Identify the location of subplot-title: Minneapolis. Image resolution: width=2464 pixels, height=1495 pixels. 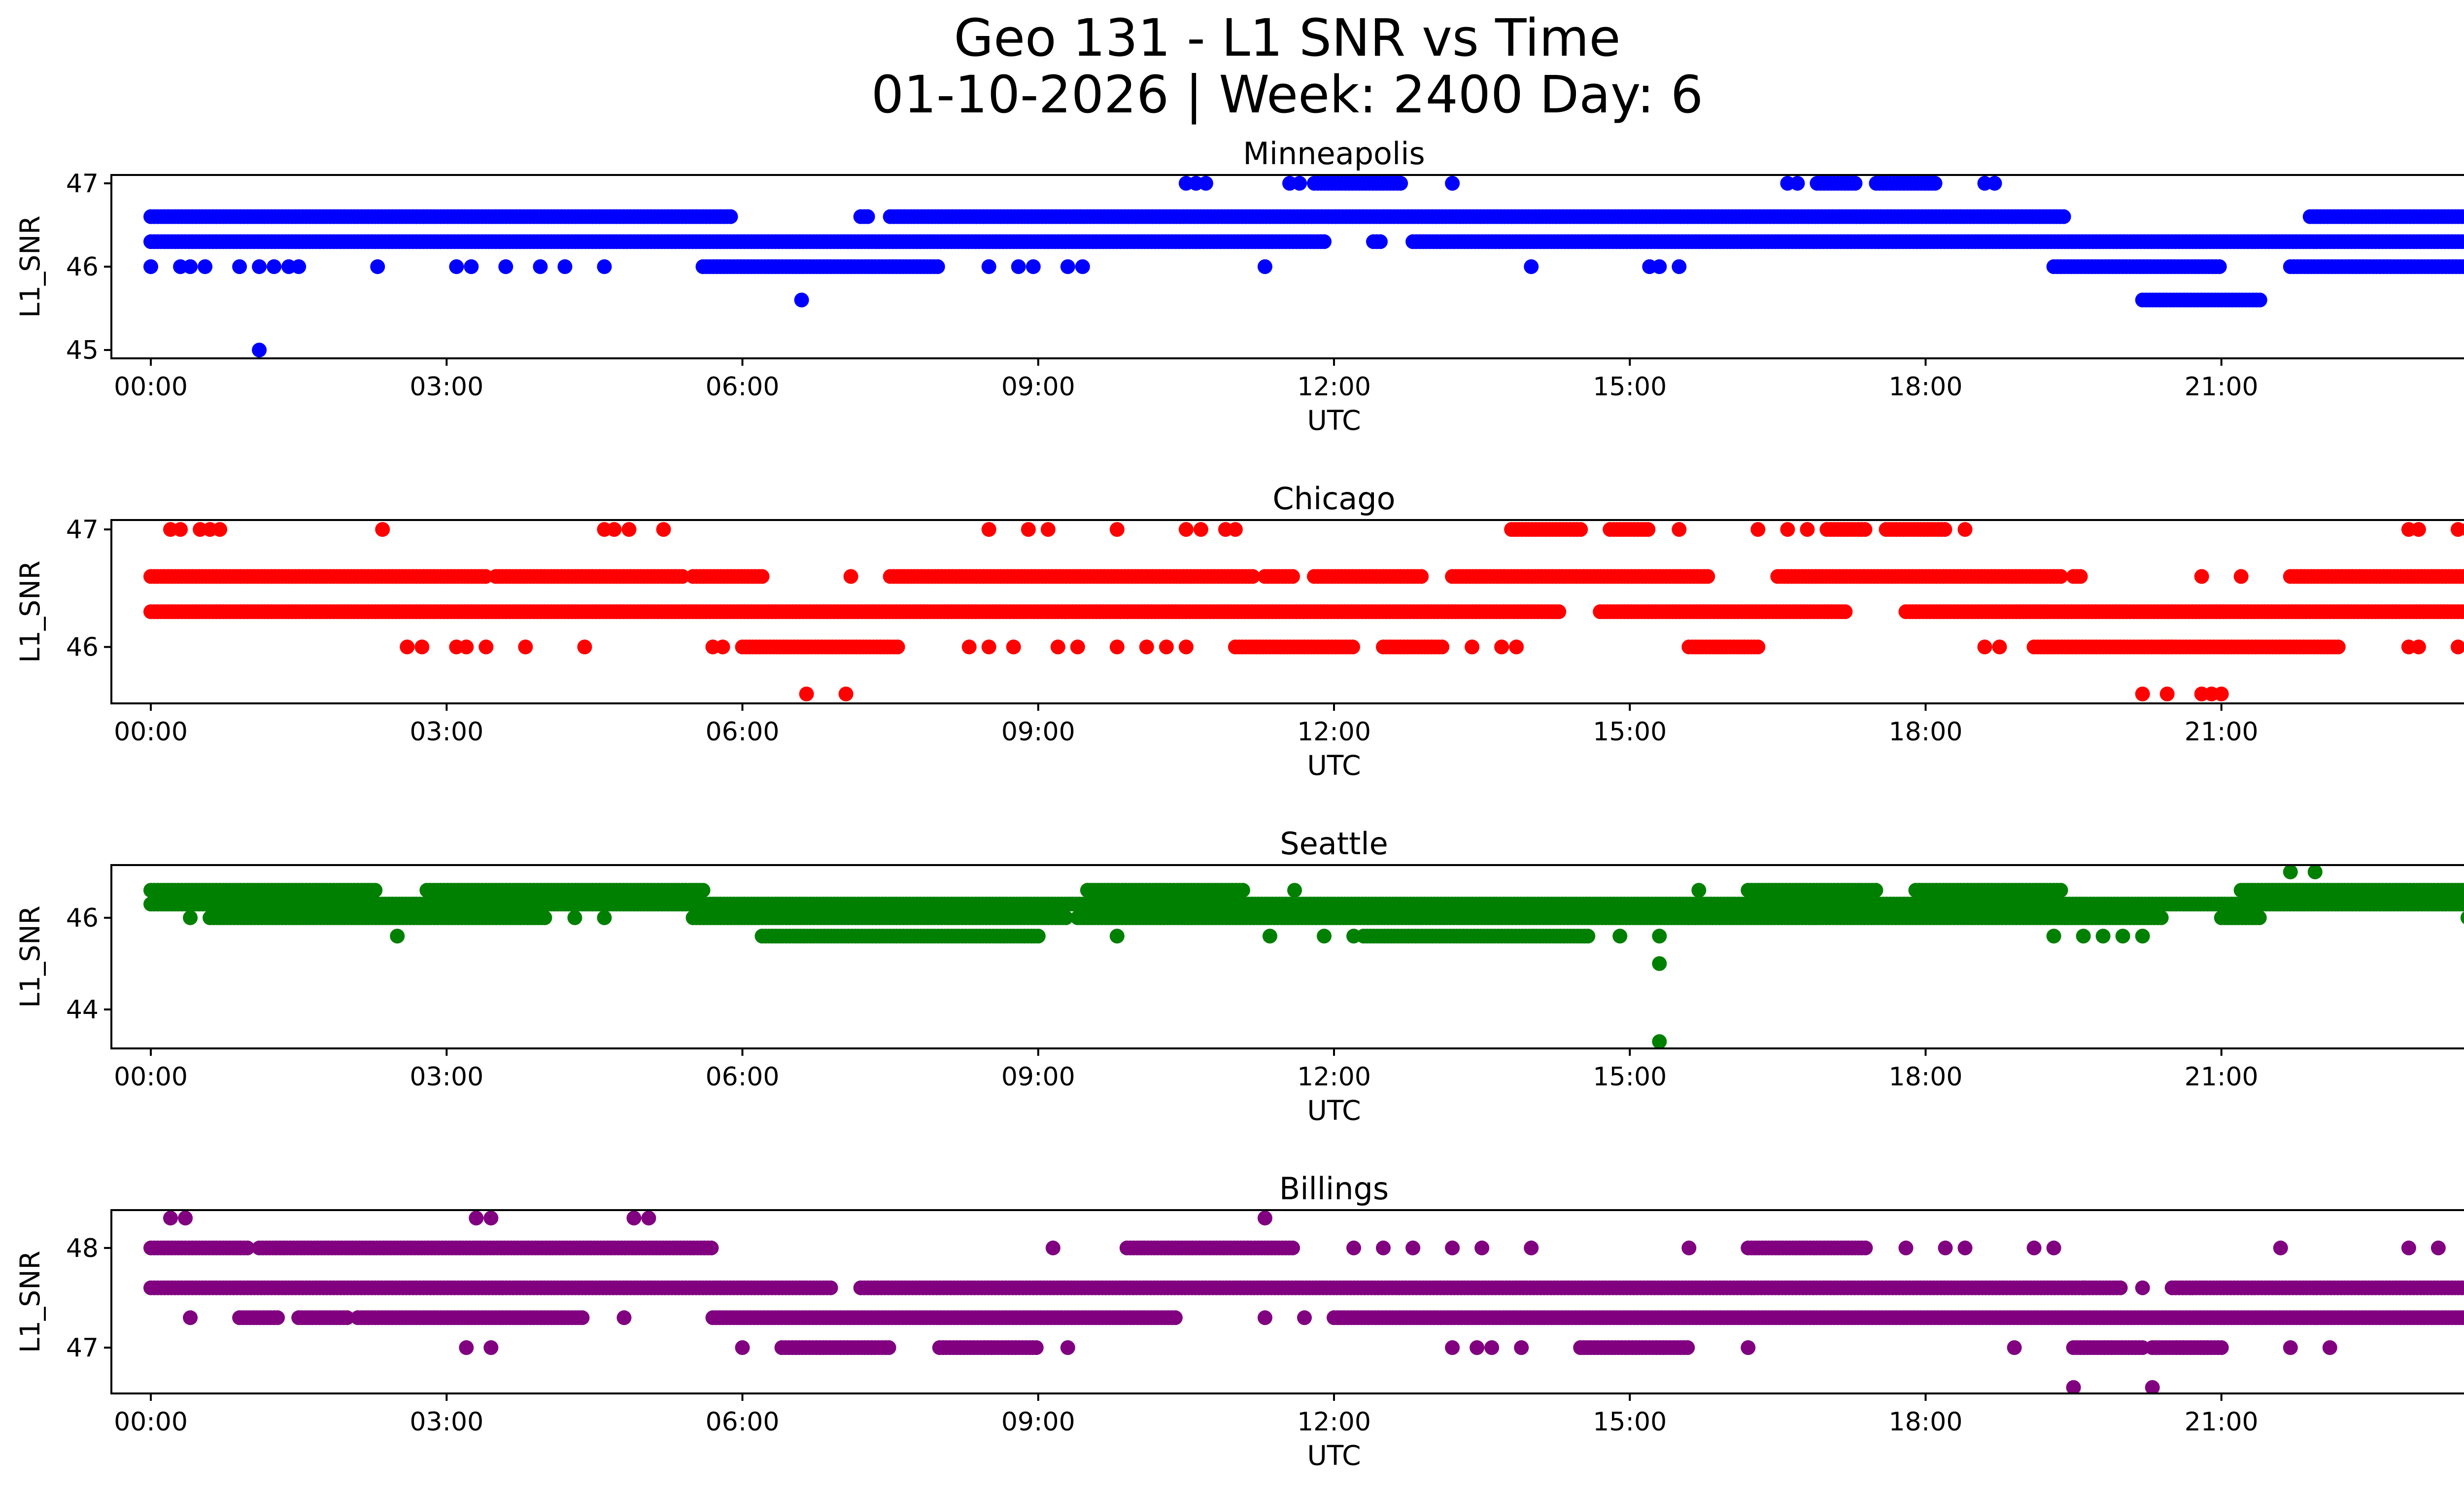
(1334, 154).